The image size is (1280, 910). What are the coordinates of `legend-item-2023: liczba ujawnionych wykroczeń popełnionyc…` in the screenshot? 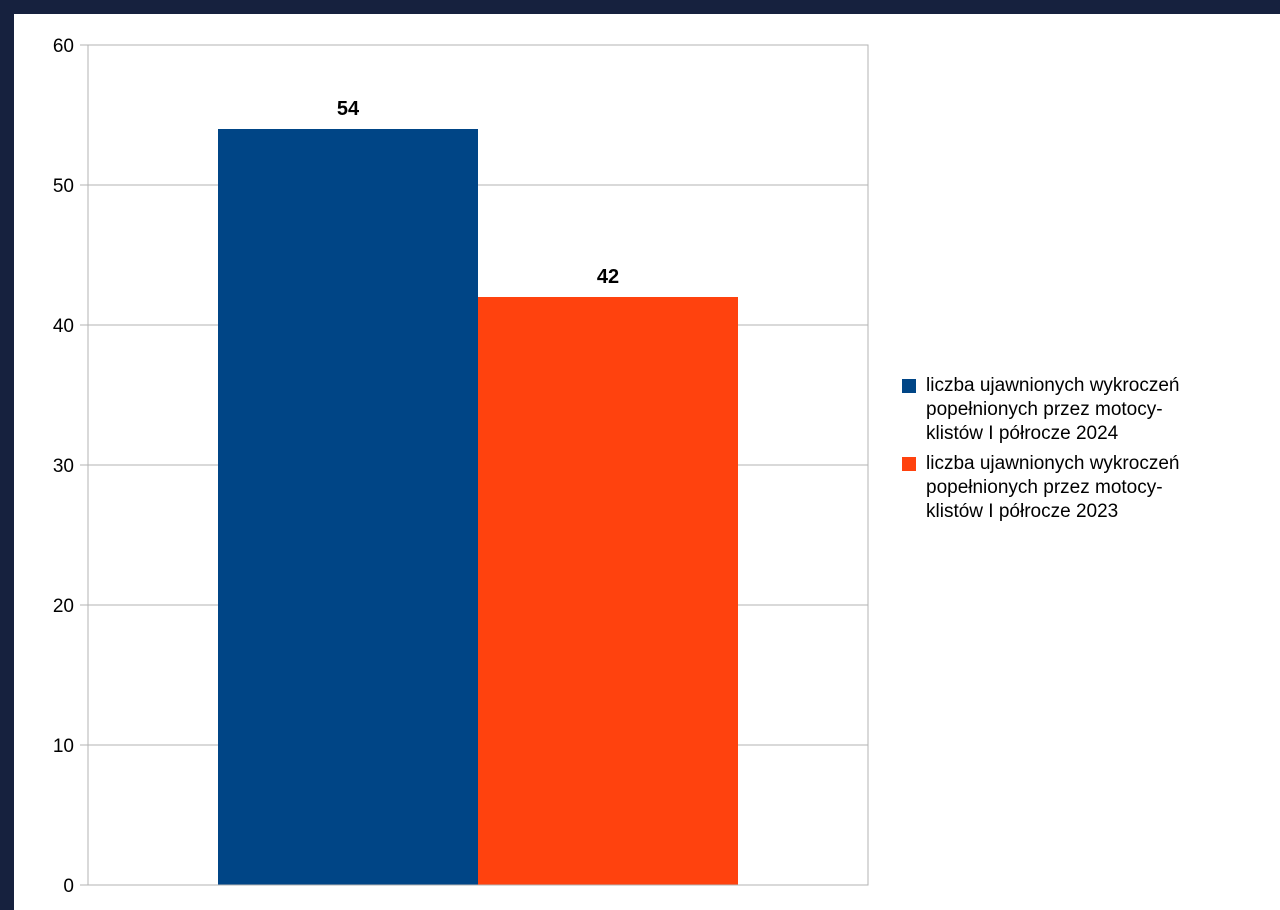 It's located at (1091, 488).